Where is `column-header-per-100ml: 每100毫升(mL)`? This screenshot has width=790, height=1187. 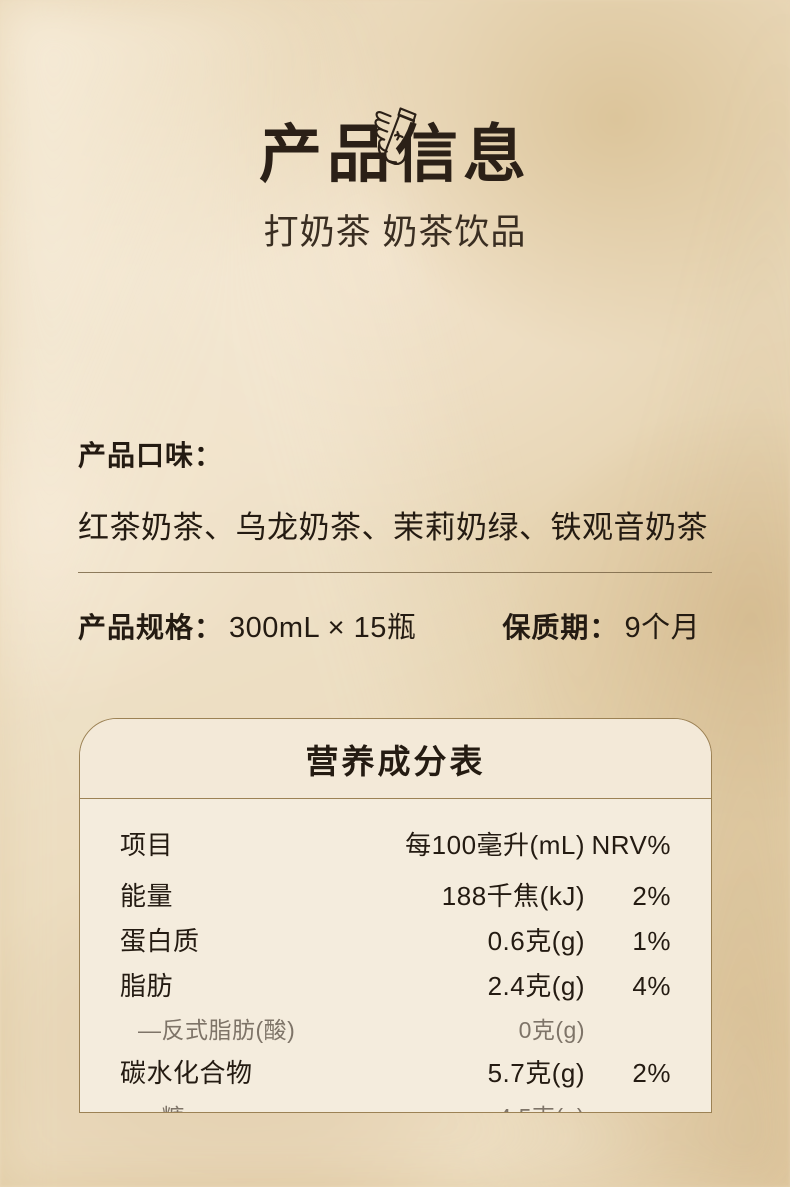 column-header-per-100ml: 每100毫升(mL) is located at coordinates (495, 845).